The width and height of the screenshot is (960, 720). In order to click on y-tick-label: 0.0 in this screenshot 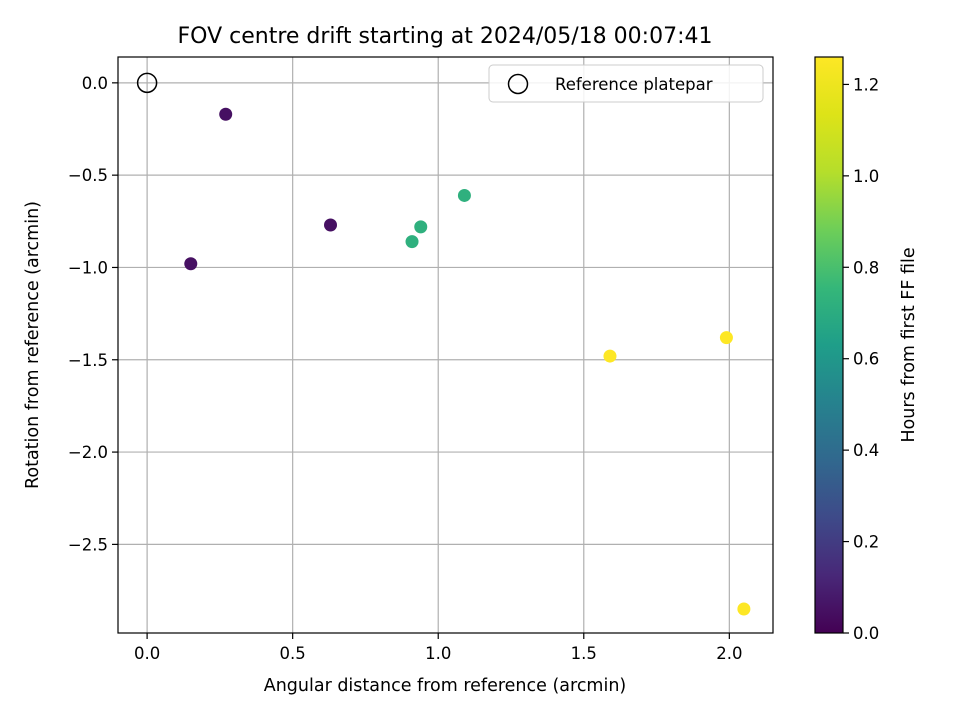, I will do `click(95, 83)`.